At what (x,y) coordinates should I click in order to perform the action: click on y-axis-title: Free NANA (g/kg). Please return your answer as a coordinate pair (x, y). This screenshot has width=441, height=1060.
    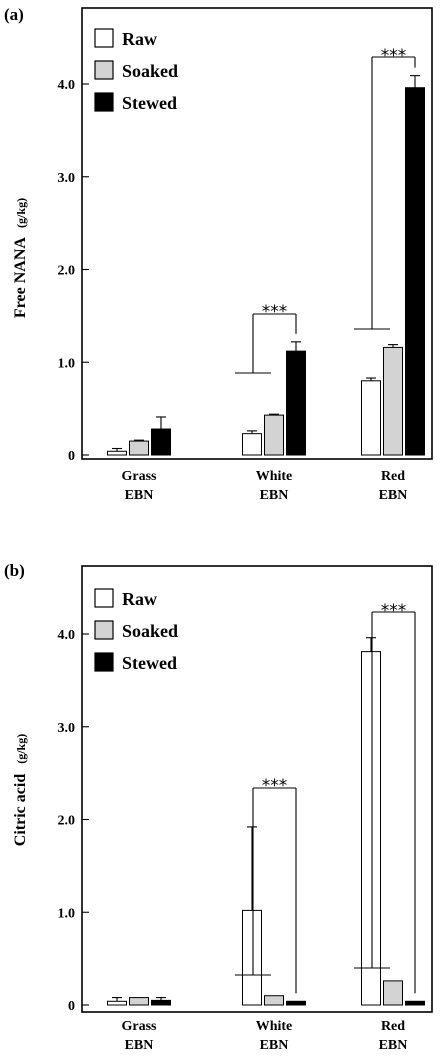
    Looking at the image, I should click on (20, 258).